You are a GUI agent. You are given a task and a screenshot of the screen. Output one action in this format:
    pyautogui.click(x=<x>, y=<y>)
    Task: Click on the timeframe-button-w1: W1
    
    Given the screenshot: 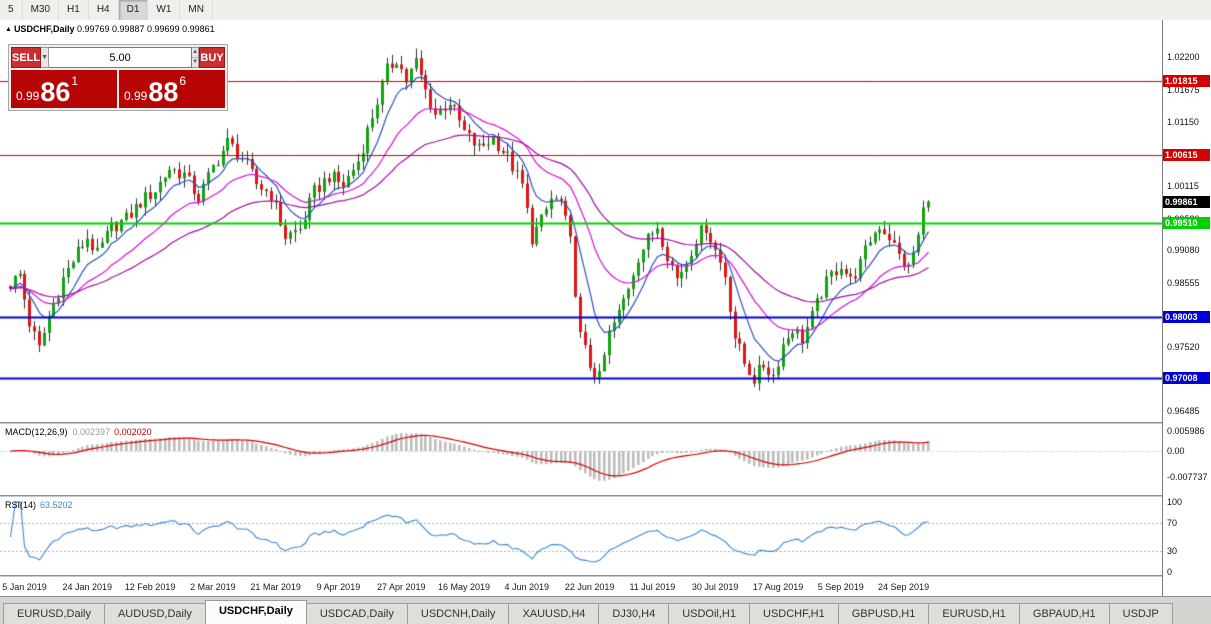 What is the action you would take?
    pyautogui.click(x=164, y=10)
    